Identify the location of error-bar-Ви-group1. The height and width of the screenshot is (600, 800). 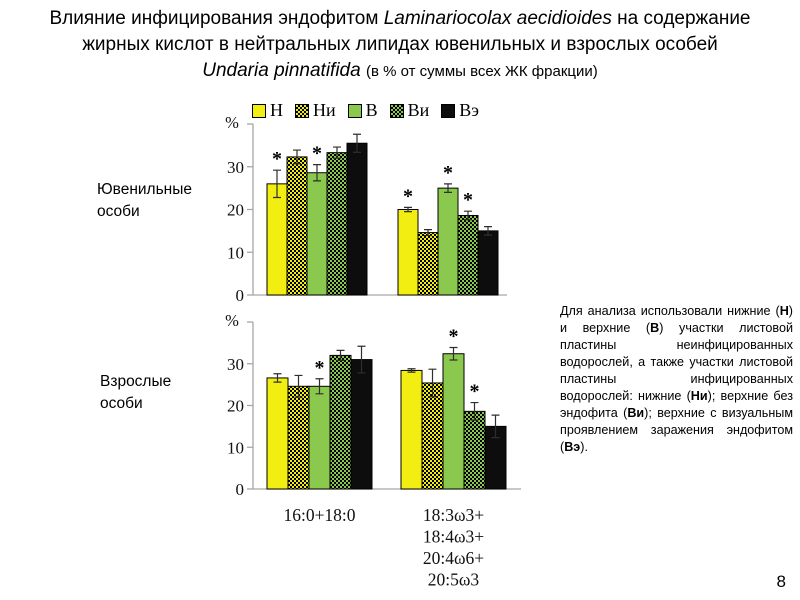
(337, 152).